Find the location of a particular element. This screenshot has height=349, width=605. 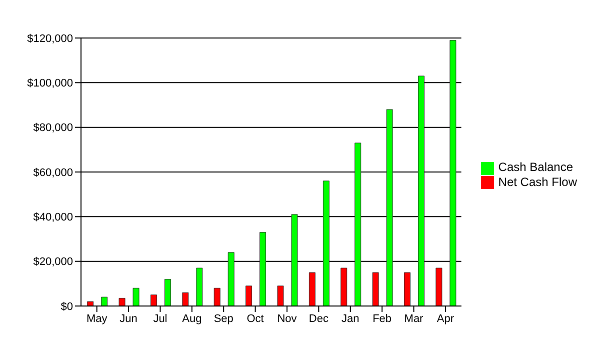

x-tick-label: Feb is located at coordinates (382, 318).